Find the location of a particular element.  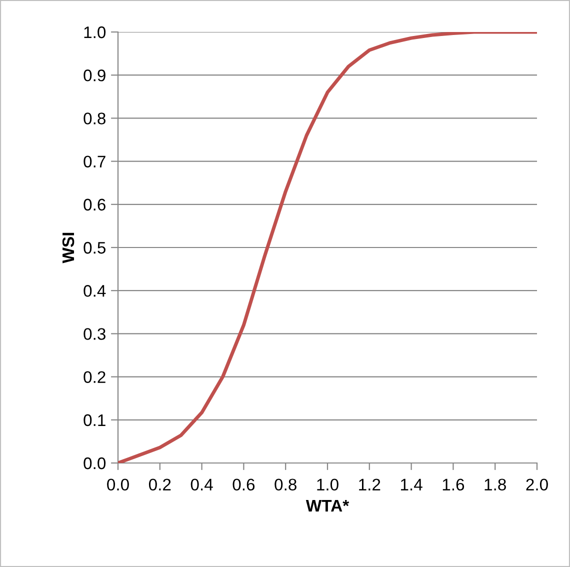

y-tick-label: 0.8 is located at coordinates (95, 118).